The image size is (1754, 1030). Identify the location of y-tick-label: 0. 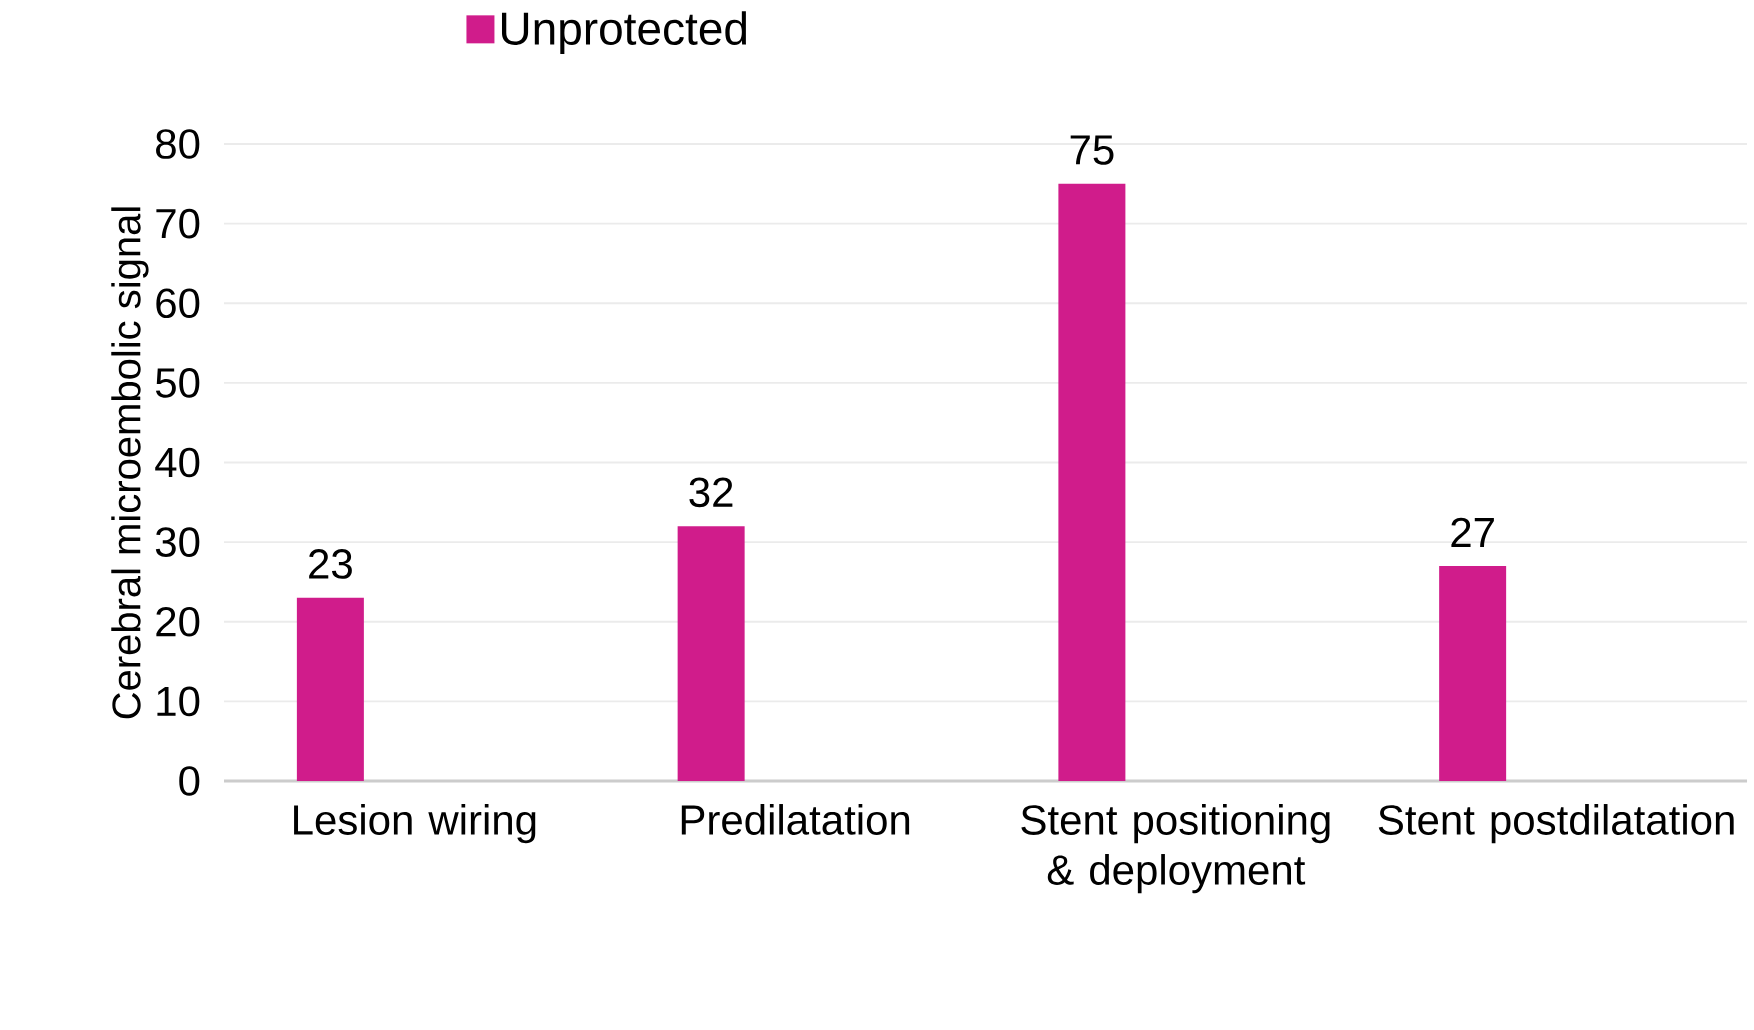
(189, 781).